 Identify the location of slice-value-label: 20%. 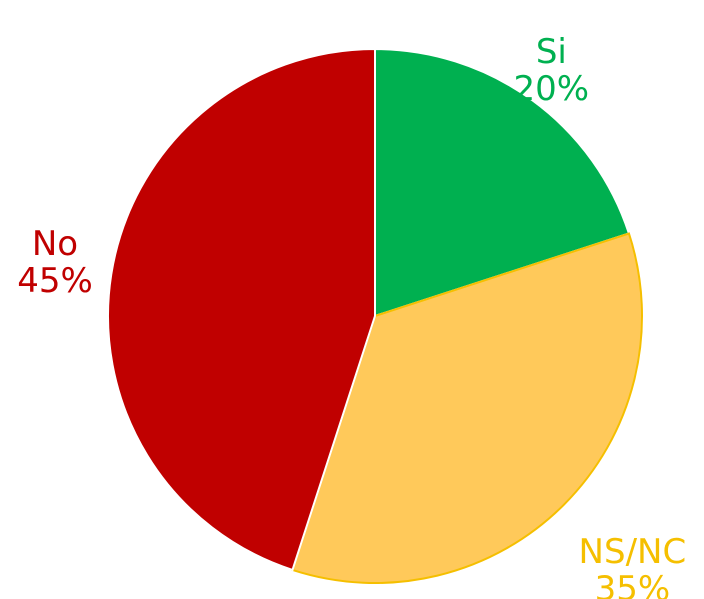
(552, 89).